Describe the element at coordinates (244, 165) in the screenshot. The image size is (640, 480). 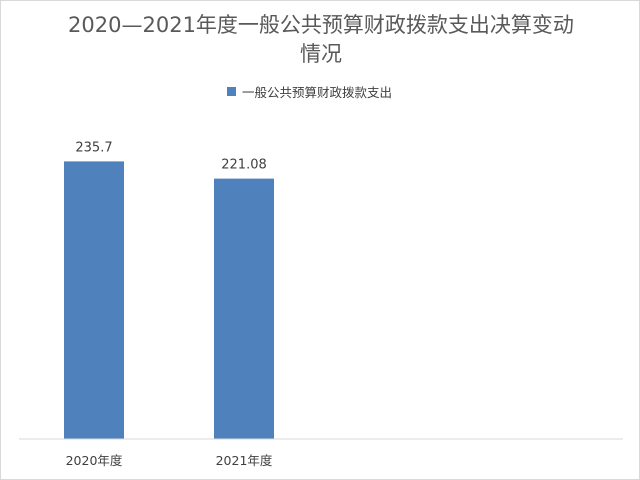
I see `data-label: 221.08` at that location.